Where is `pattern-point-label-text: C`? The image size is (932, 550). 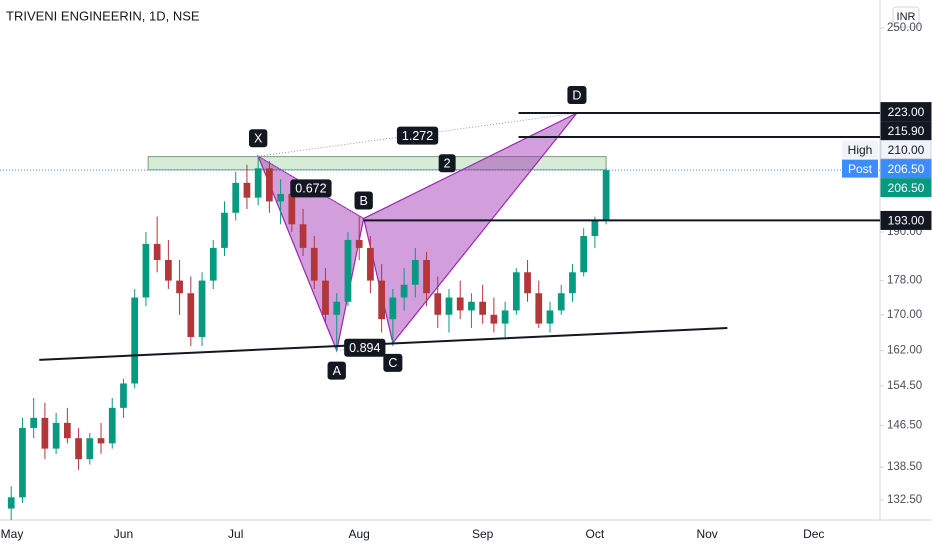
pattern-point-label-text: C is located at coordinates (392, 363).